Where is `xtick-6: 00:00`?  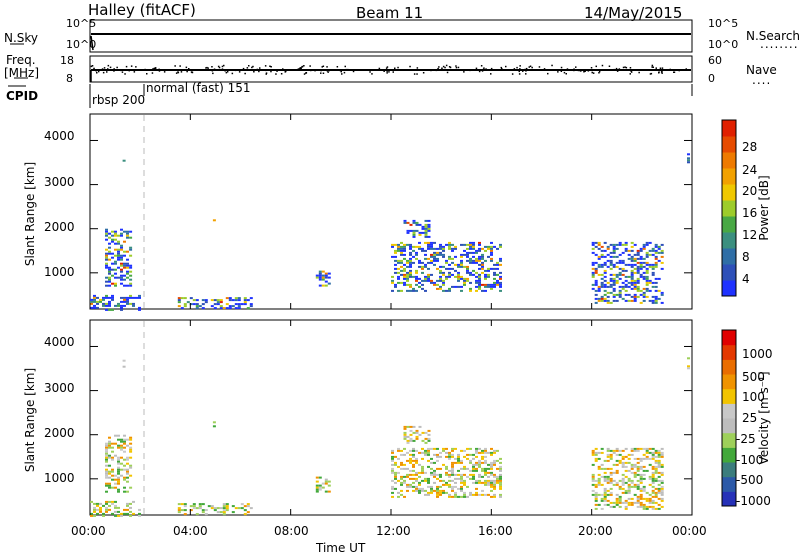 xtick-6: 00:00 is located at coordinates (689, 531).